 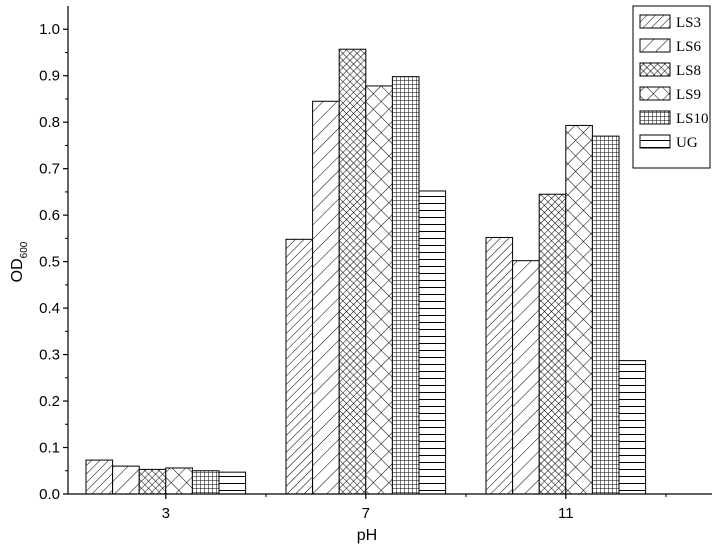 I want to click on bar-ug-ph11, so click(x=632, y=427).